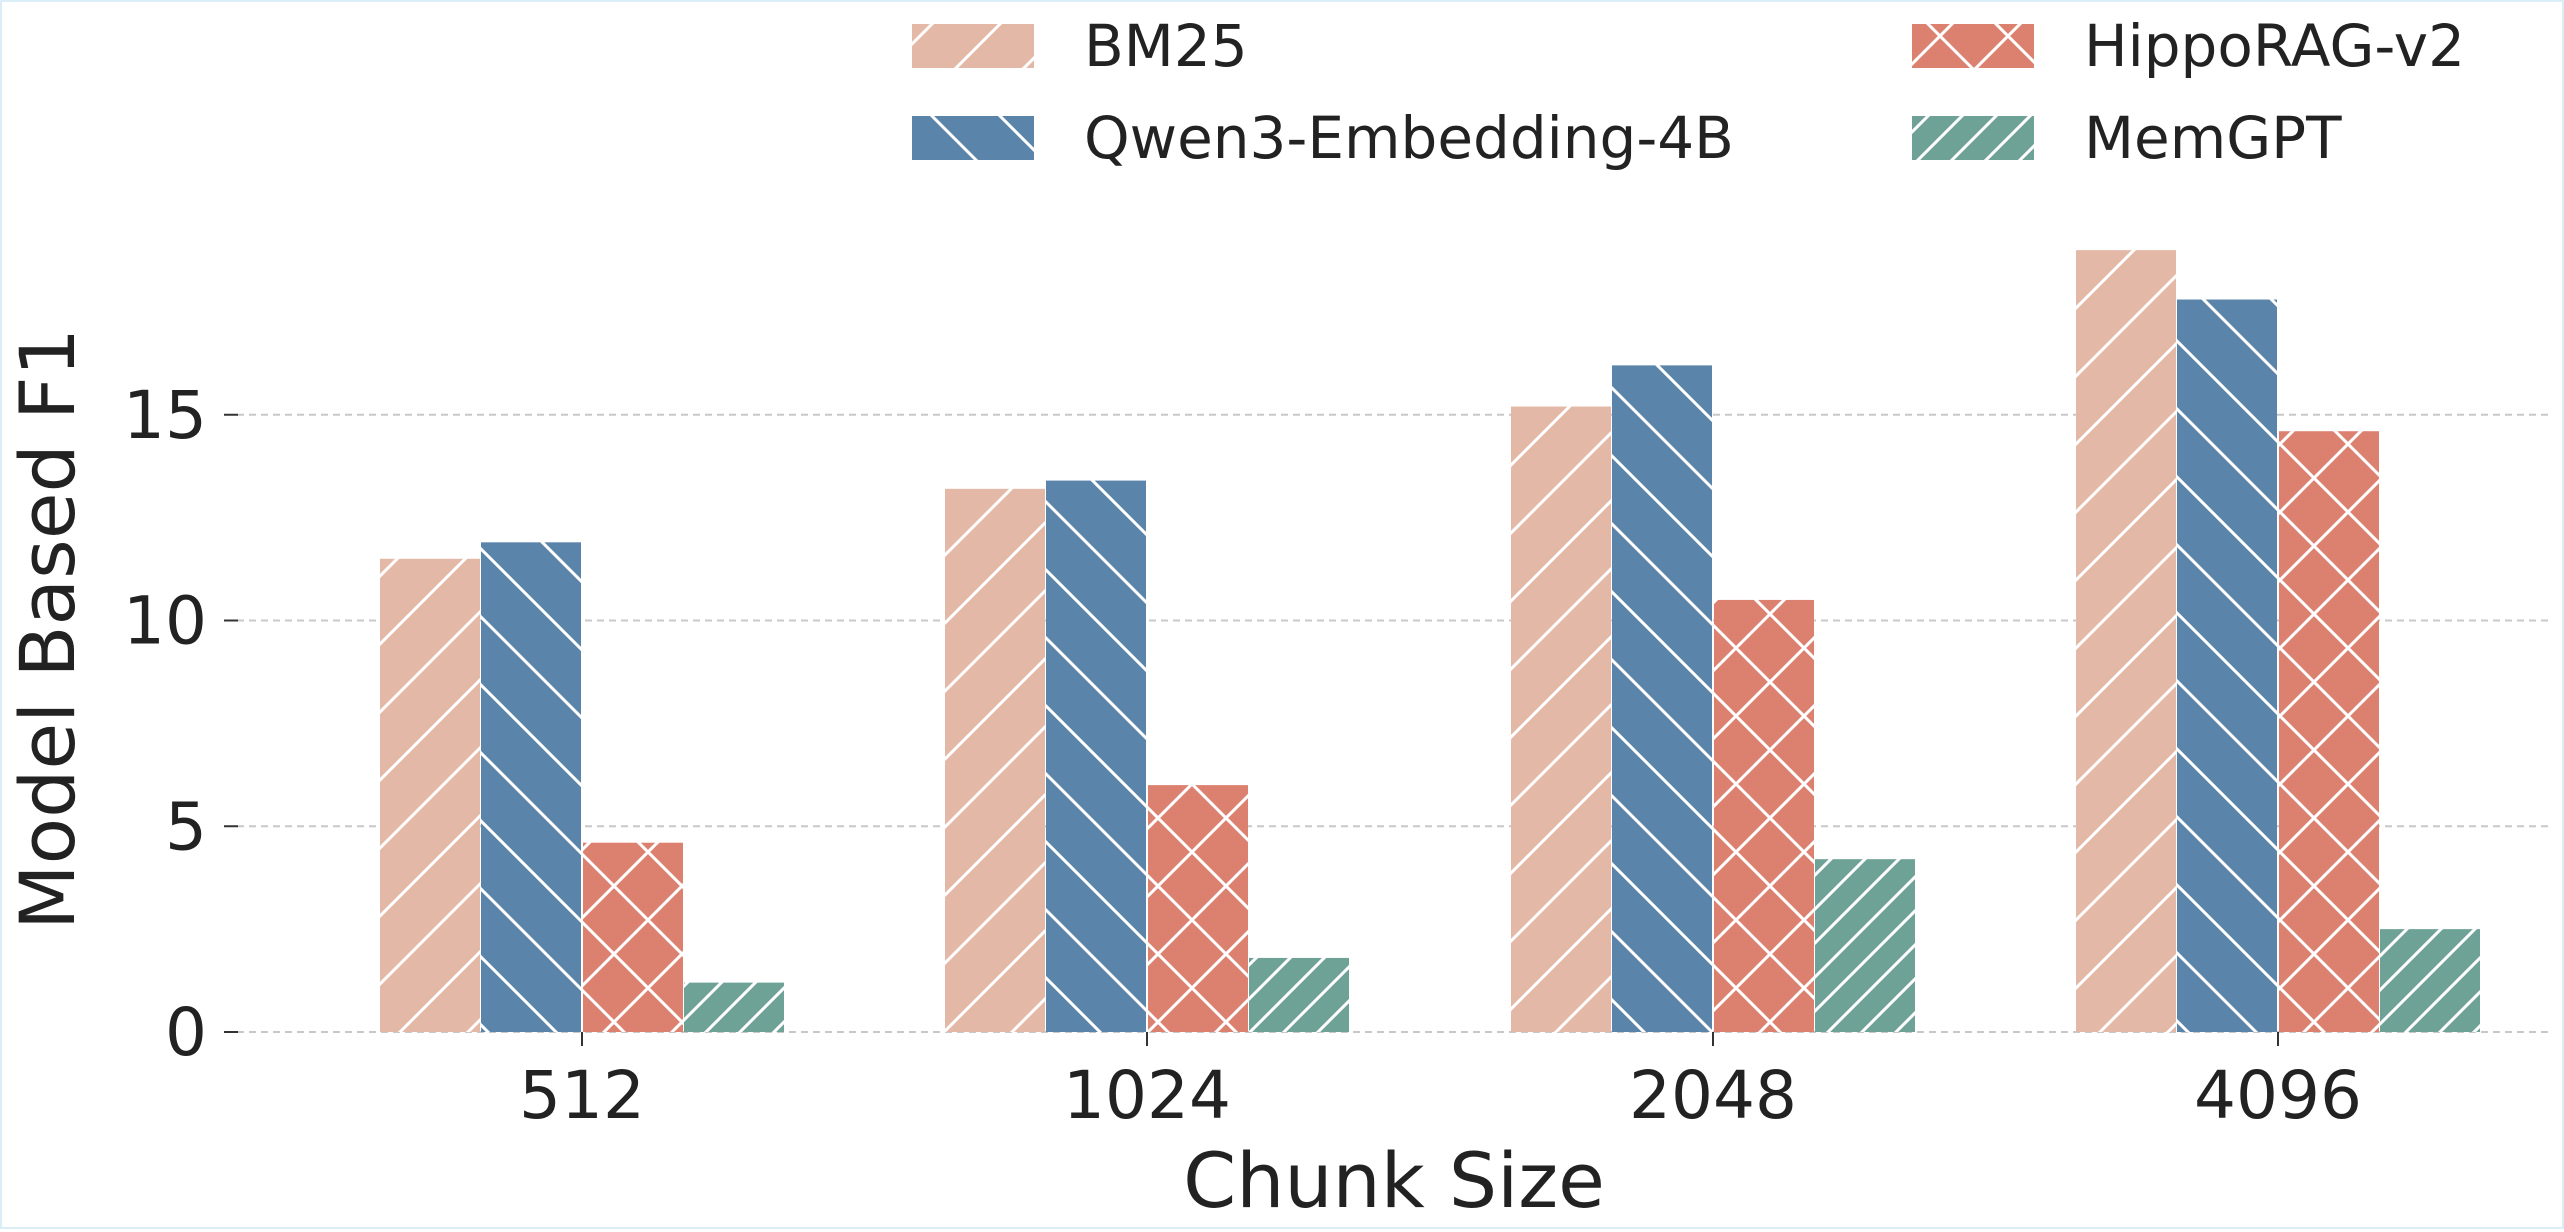 The height and width of the screenshot is (1232, 2564). What do you see at coordinates (1865, 945) in the screenshot?
I see `bar-memgpt-2048` at bounding box center [1865, 945].